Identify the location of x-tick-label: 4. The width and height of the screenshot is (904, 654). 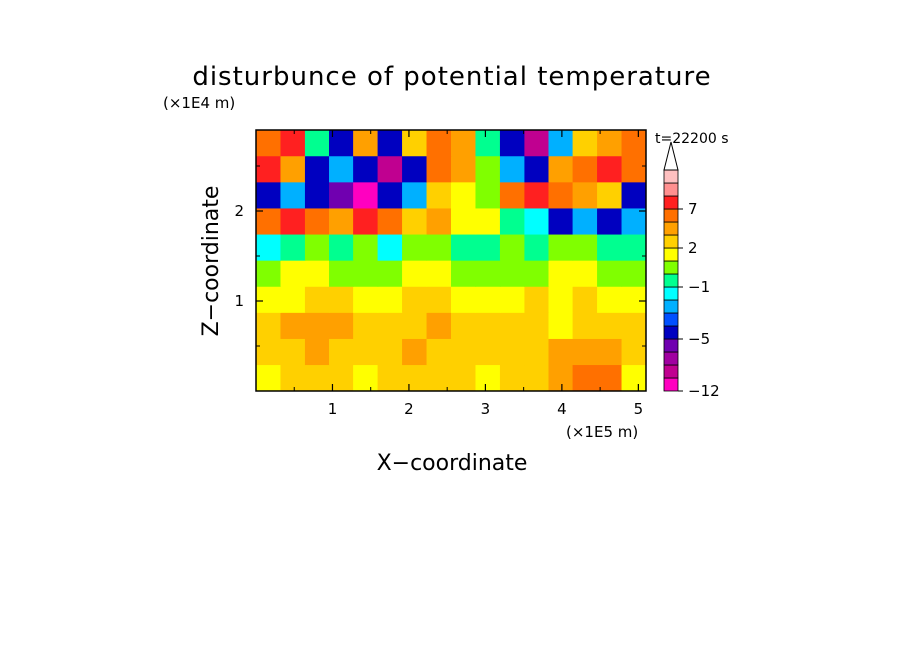
(562, 409).